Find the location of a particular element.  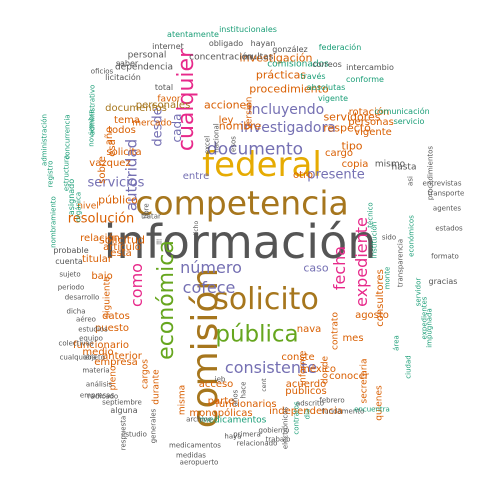

cloud-word: acuerdo is located at coordinates (306, 384).